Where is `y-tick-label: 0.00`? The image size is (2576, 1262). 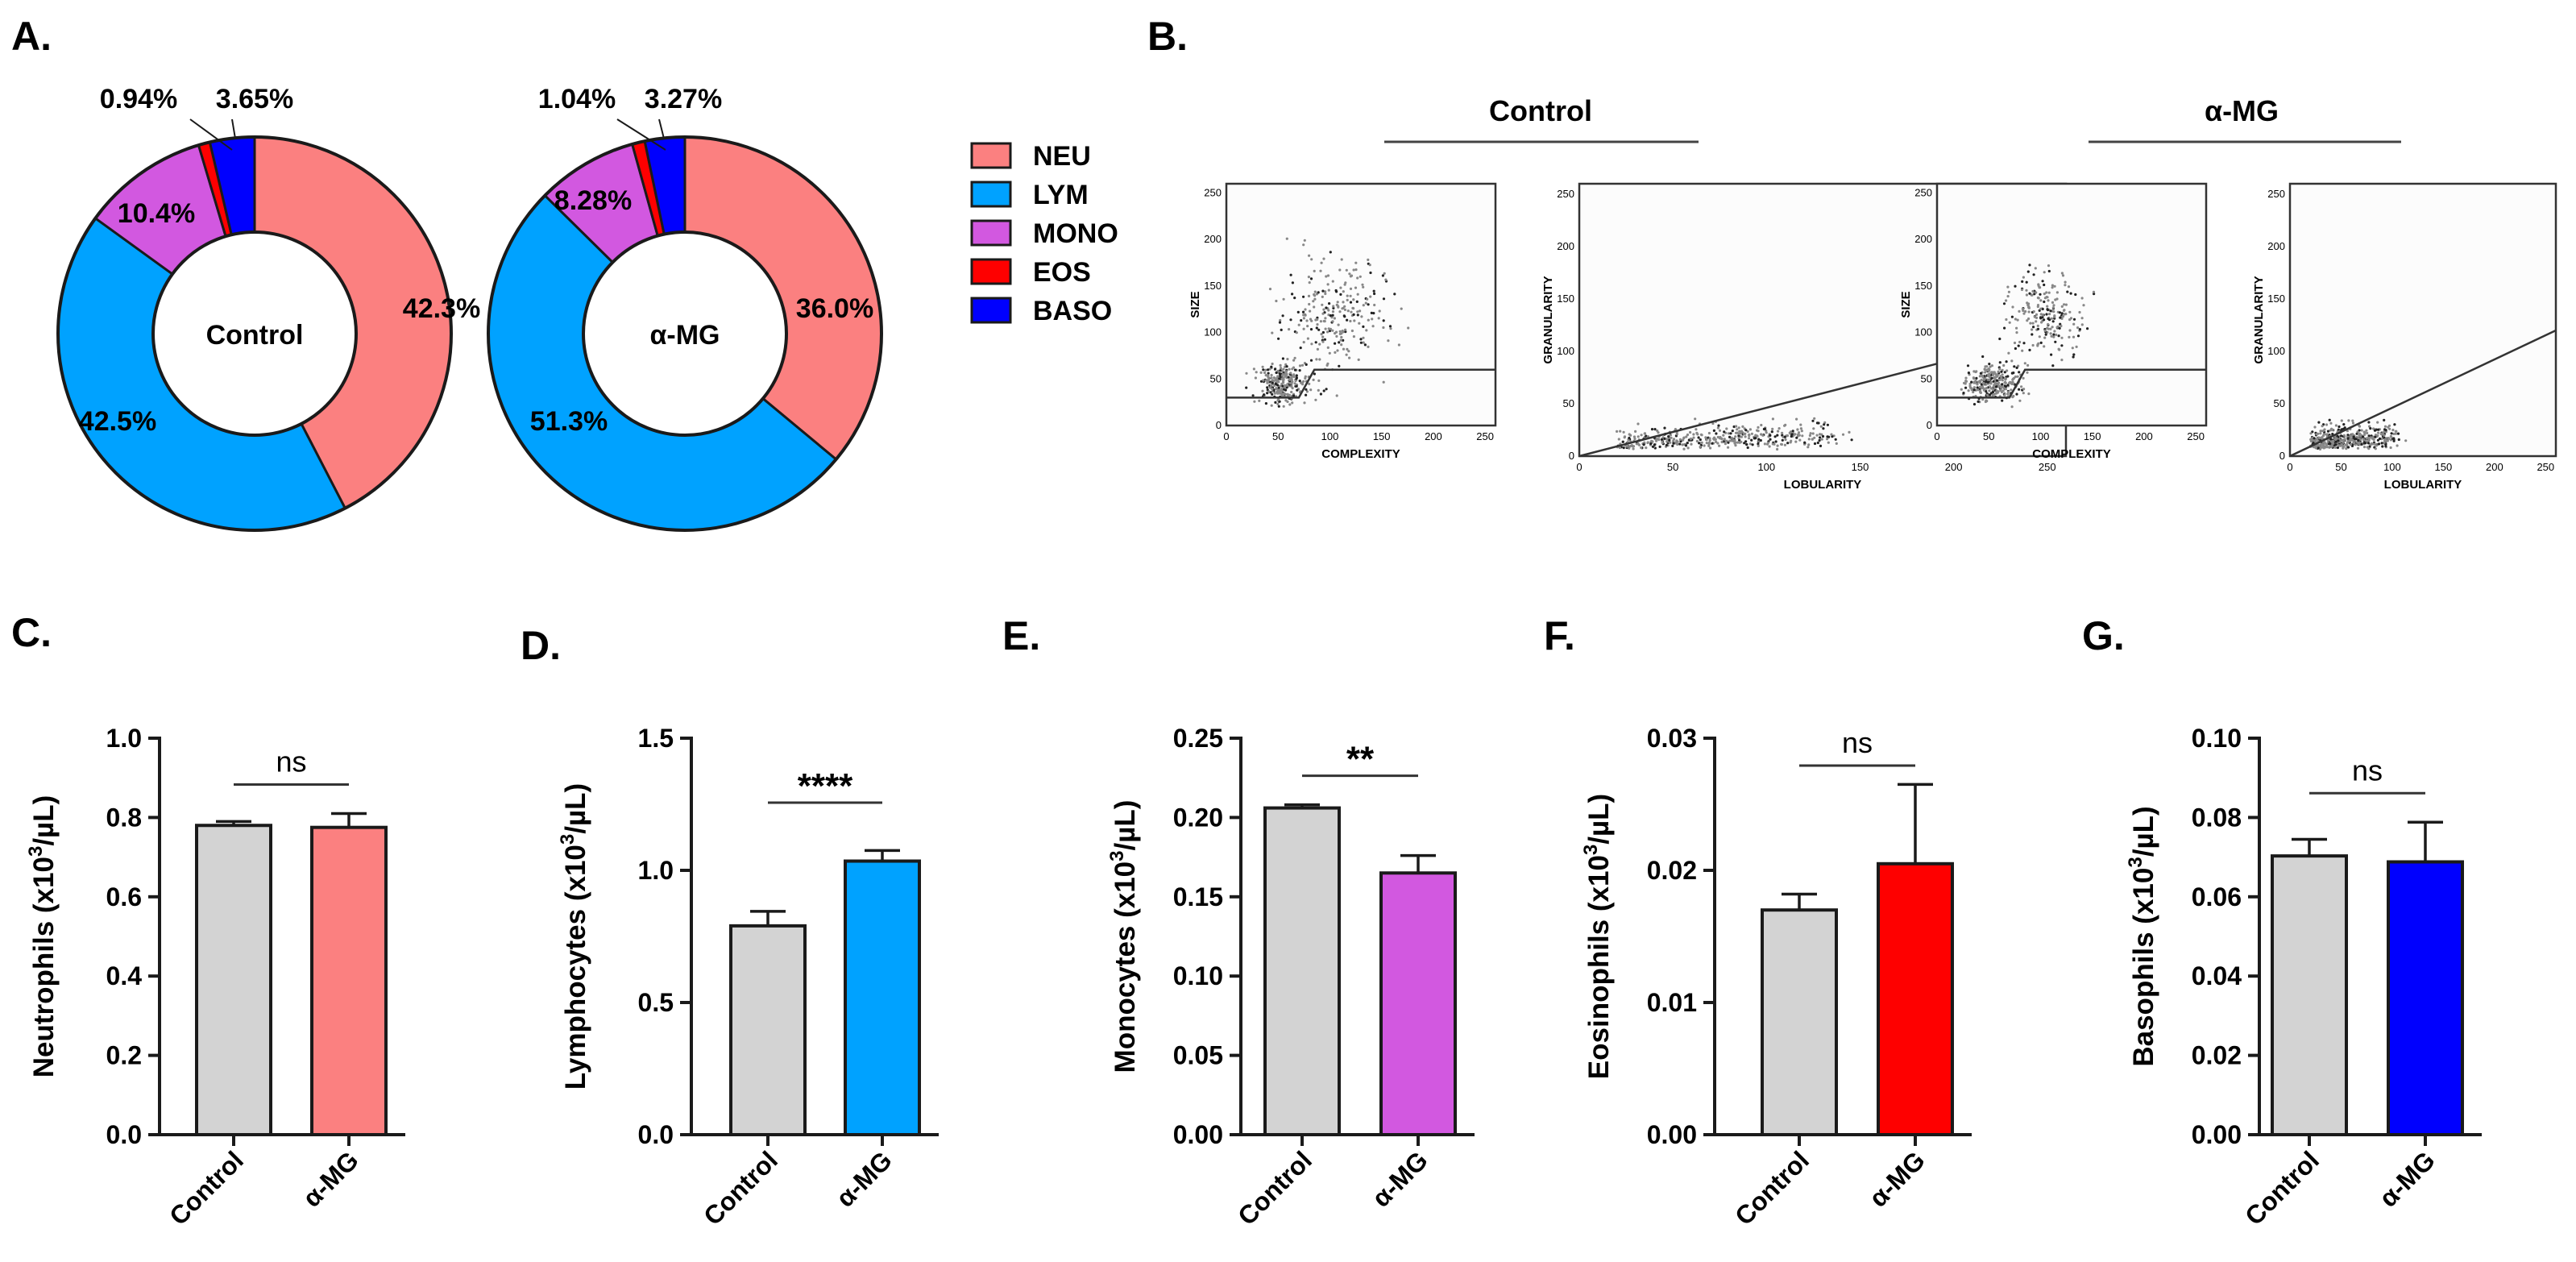
y-tick-label: 0.00 is located at coordinates (1198, 1134).